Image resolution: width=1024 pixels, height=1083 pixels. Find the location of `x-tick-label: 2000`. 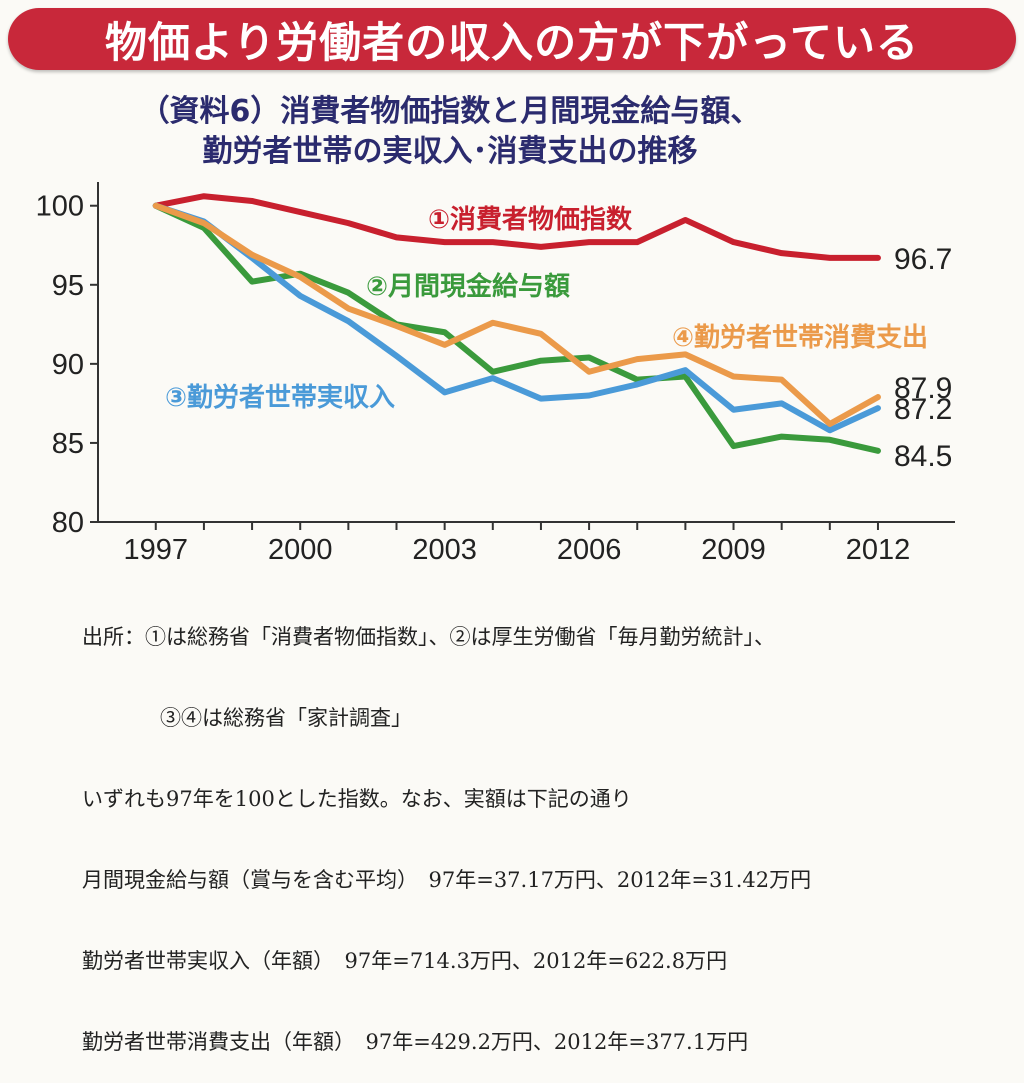

x-tick-label: 2000 is located at coordinates (300, 550).